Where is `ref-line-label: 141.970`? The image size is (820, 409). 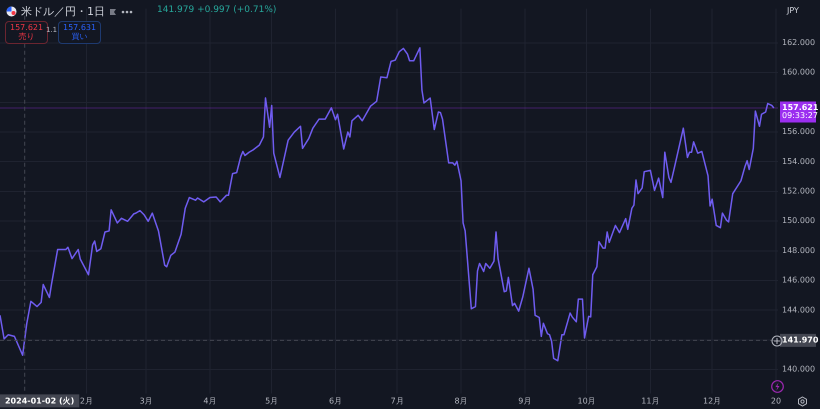 ref-line-label: 141.970 is located at coordinates (800, 339).